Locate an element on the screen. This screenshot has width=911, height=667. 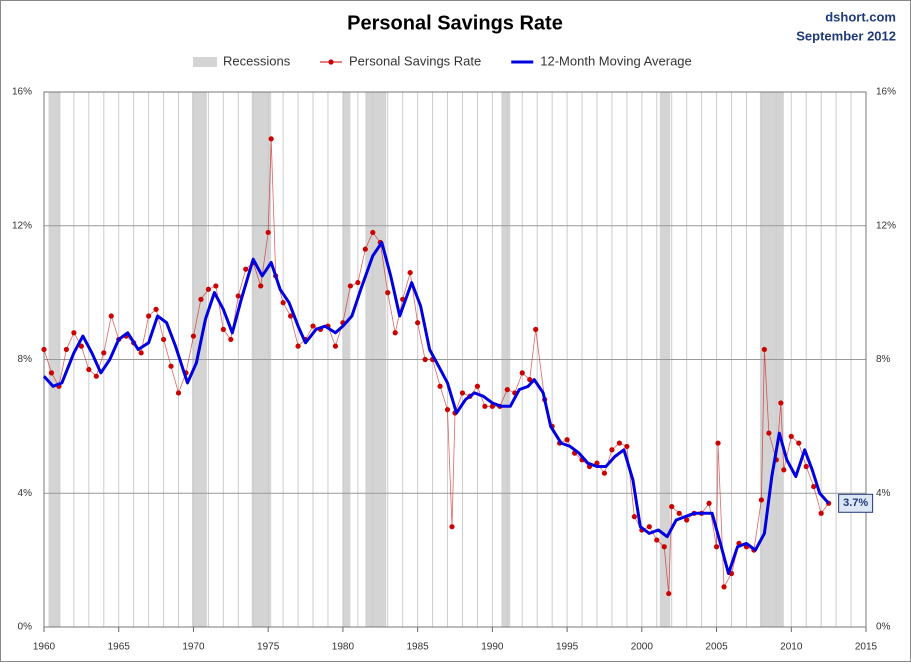
annotation-box is located at coordinates (856, 503).